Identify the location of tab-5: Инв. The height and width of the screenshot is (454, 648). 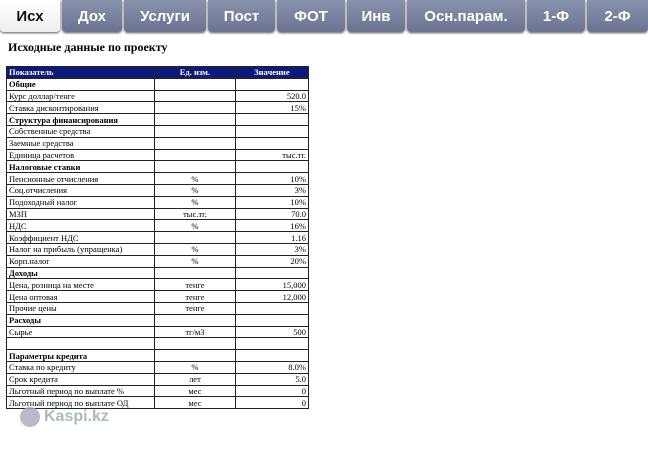
(376, 16).